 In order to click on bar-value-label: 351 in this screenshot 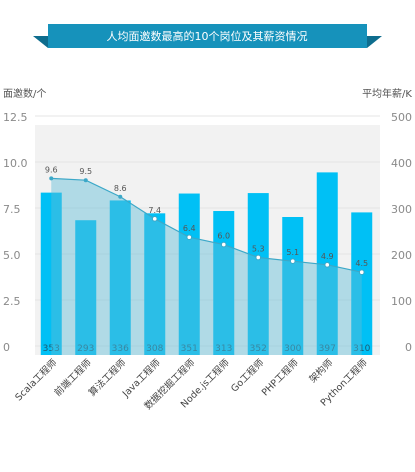, I will do `click(189, 349)`.